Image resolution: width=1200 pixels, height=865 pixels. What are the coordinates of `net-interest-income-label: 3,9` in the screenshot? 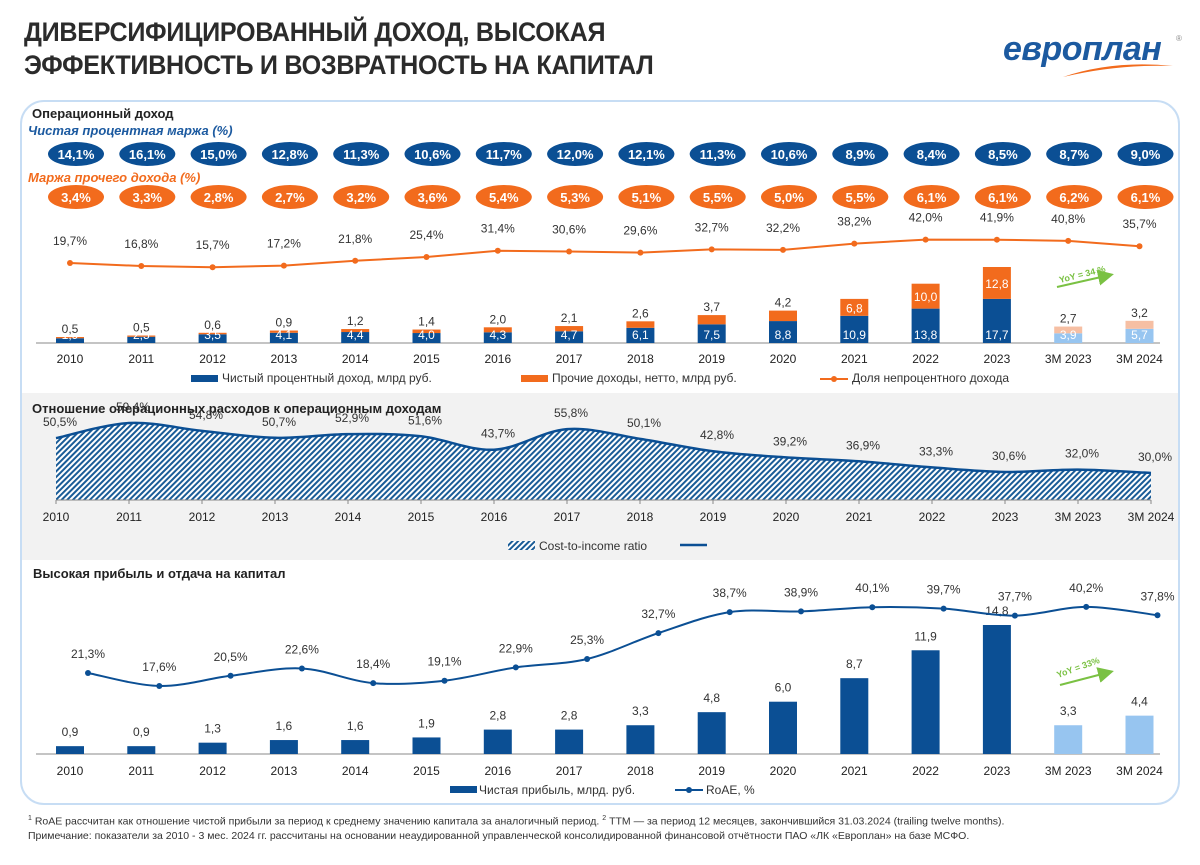 It's located at (1068, 335).